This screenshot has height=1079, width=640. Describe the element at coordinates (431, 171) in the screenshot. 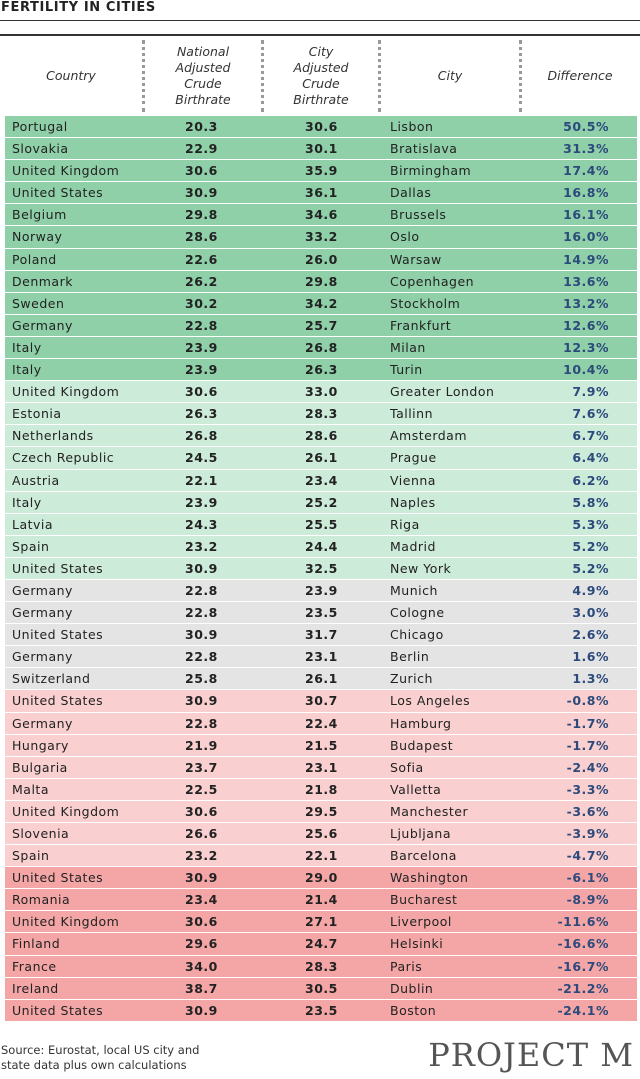

I see `city-cell: Birmingham` at that location.